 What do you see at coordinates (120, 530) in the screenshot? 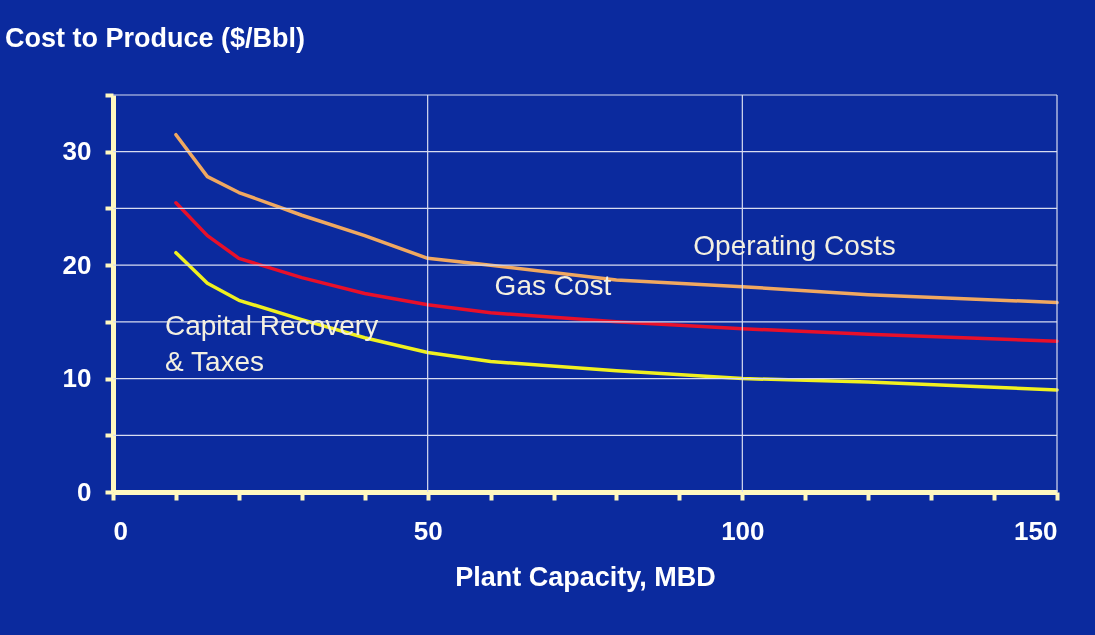
I see `x-tick-label: 0` at bounding box center [120, 530].